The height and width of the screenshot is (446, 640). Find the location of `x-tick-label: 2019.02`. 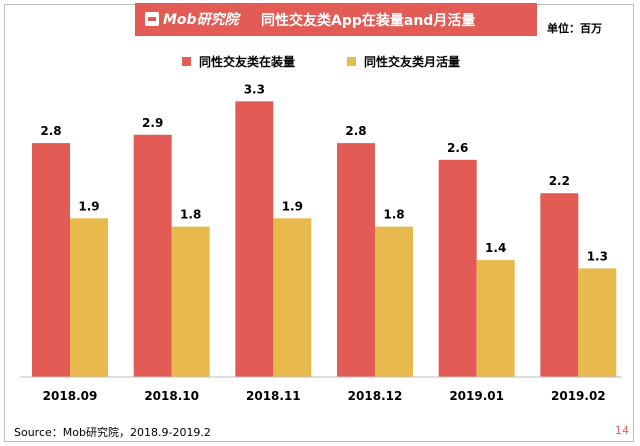

x-tick-label: 2019.02 is located at coordinates (578, 396).